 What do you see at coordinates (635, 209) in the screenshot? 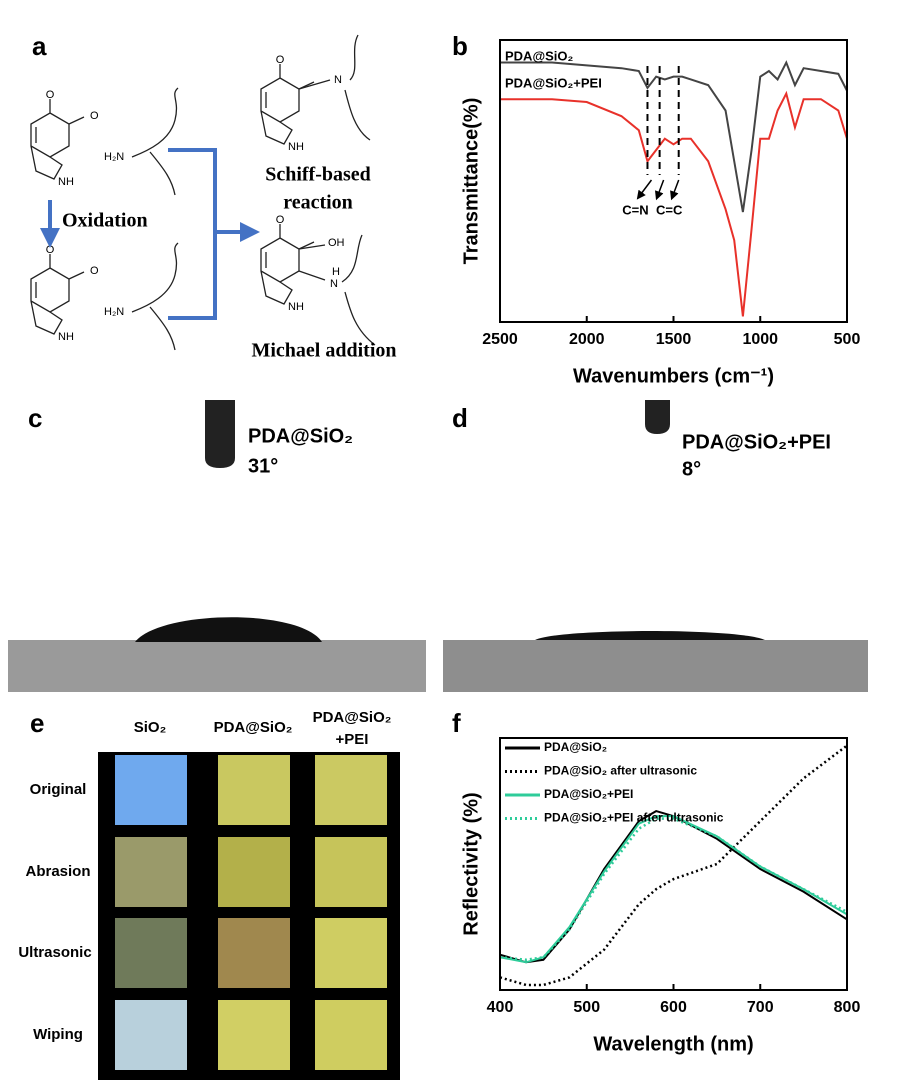
I see `annotation: C=N` at bounding box center [635, 209].